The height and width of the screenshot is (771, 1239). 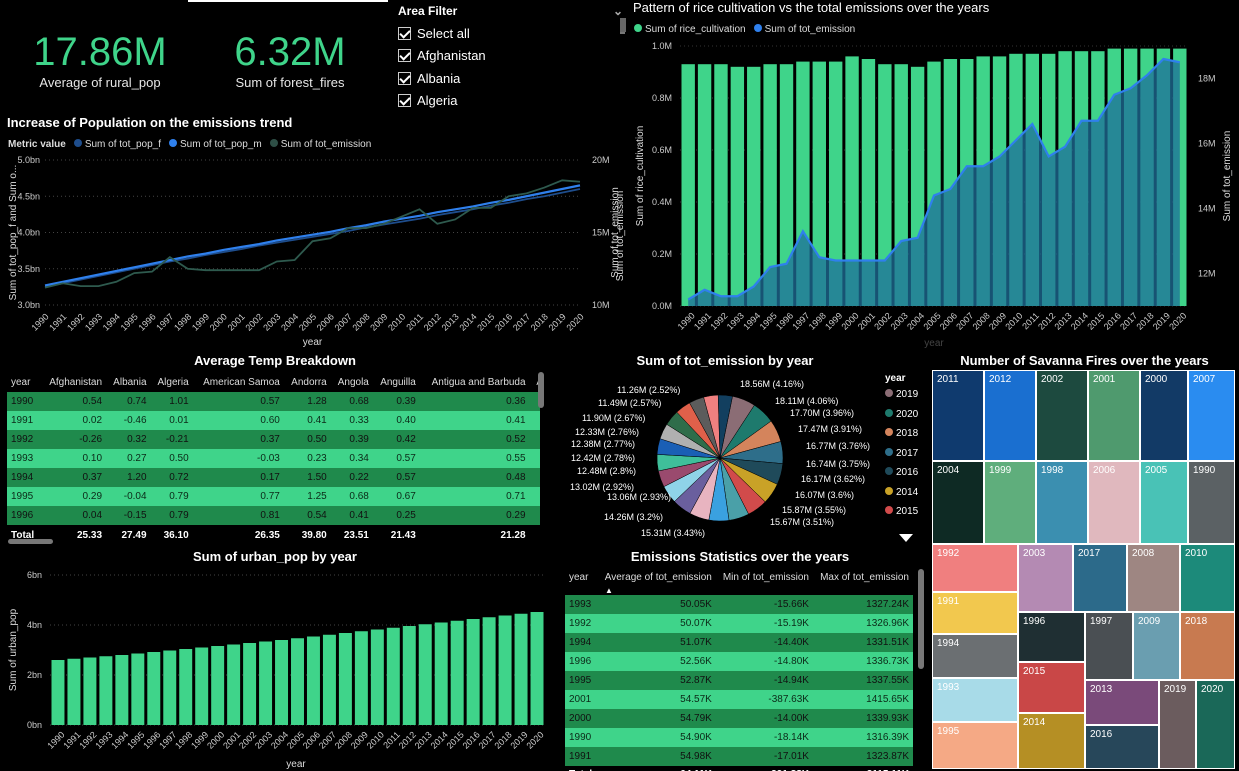 I want to click on treemap-cell: 1998, so click(x=1062, y=502).